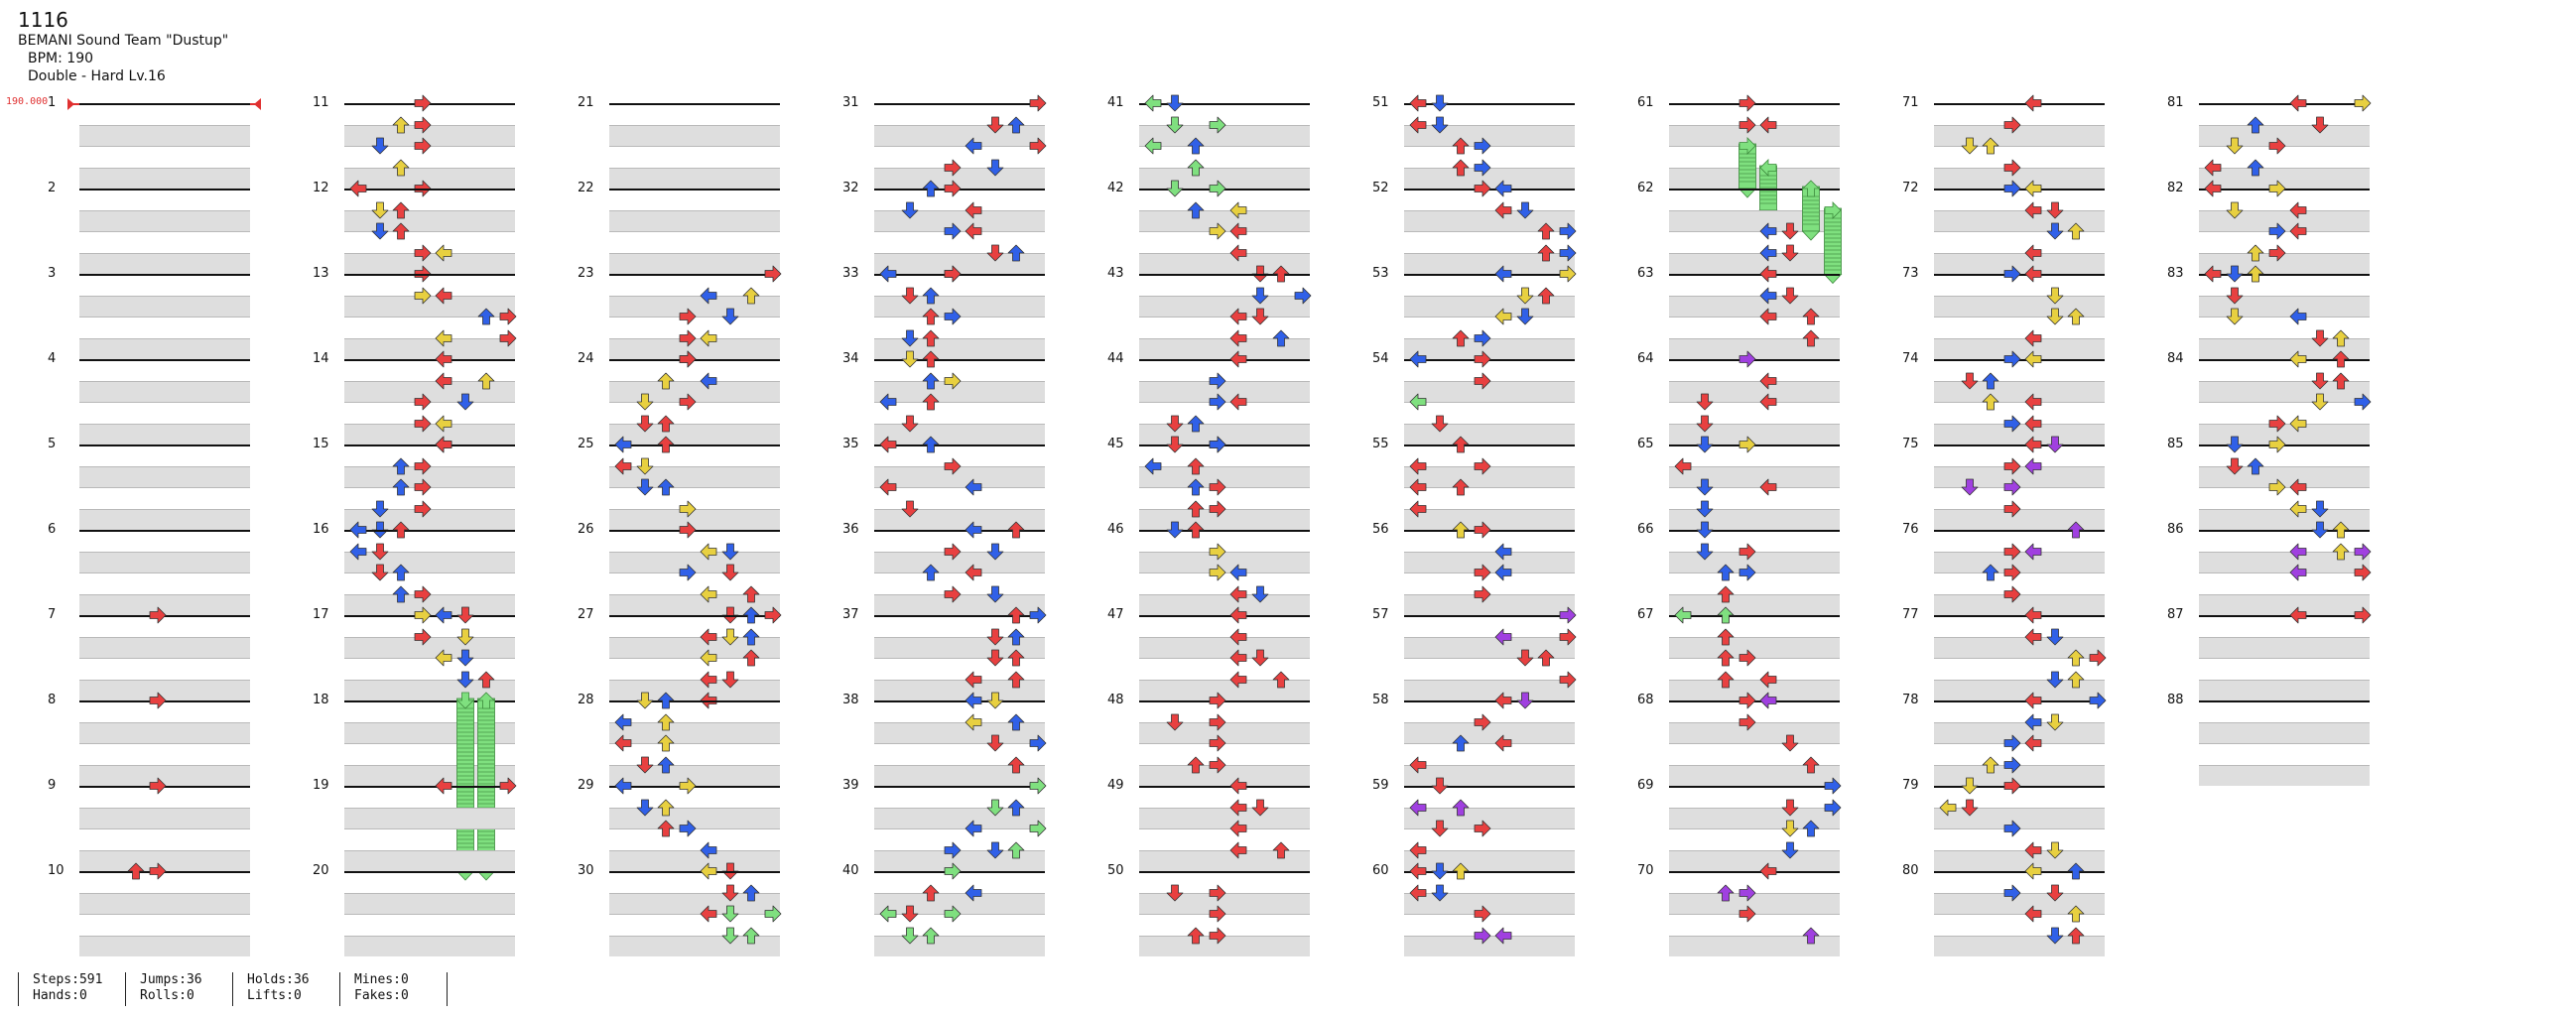 Image resolution: width=2576 pixels, height=1016 pixels. Describe the element at coordinates (944, 312) in the screenshot. I see `measure: 33` at that location.